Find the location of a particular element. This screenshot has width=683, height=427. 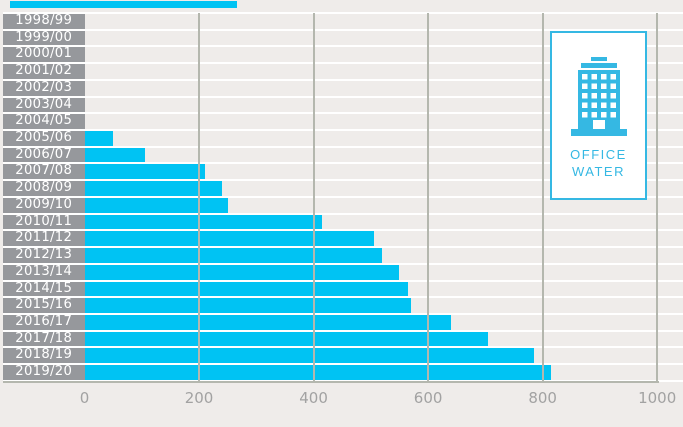

year-label: 2017/18 is located at coordinates (44, 339).